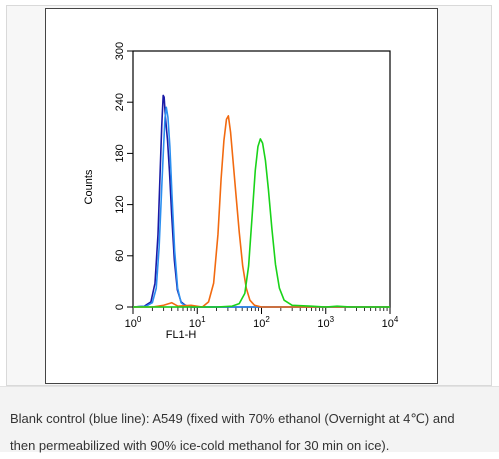 The width and height of the screenshot is (499, 459). I want to click on x-tick-label: 10², so click(261, 322).